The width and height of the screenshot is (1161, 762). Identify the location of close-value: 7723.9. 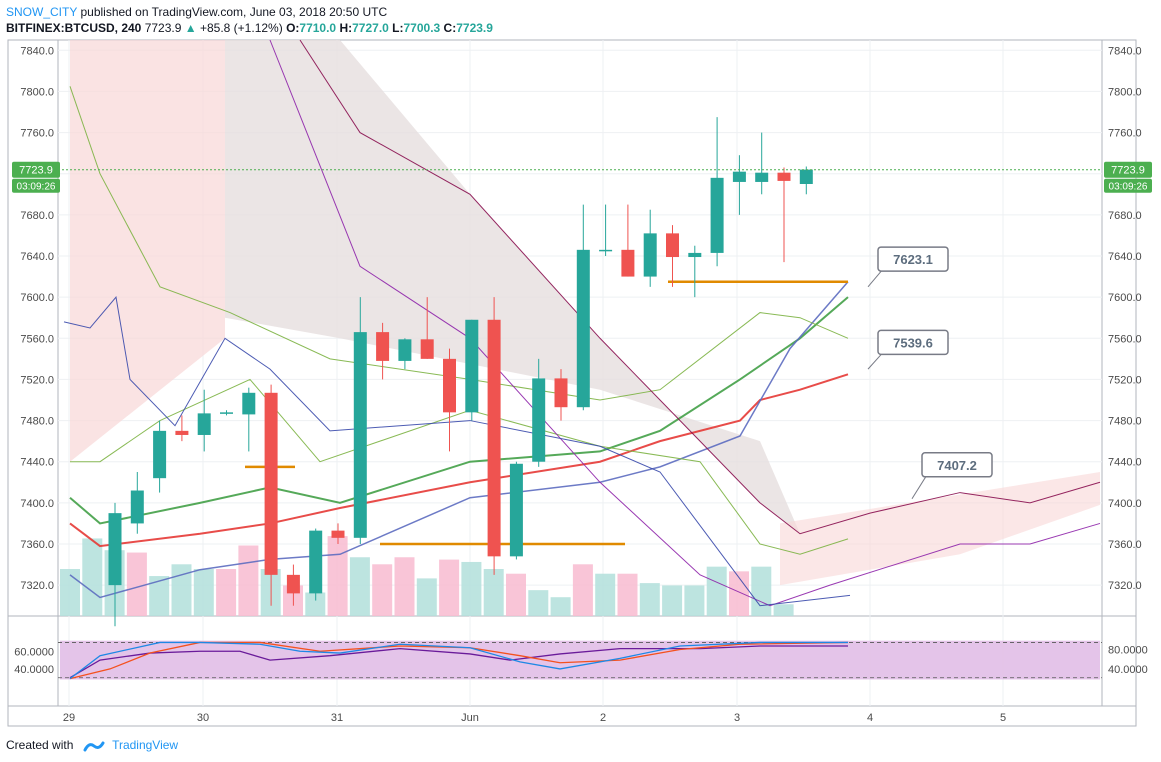
(474, 28).